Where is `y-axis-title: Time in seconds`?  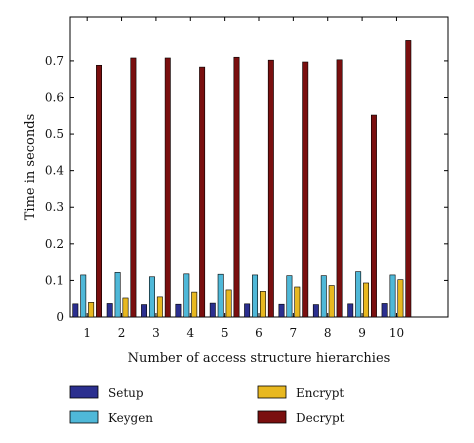 y-axis-title: Time in seconds is located at coordinates (30, 167).